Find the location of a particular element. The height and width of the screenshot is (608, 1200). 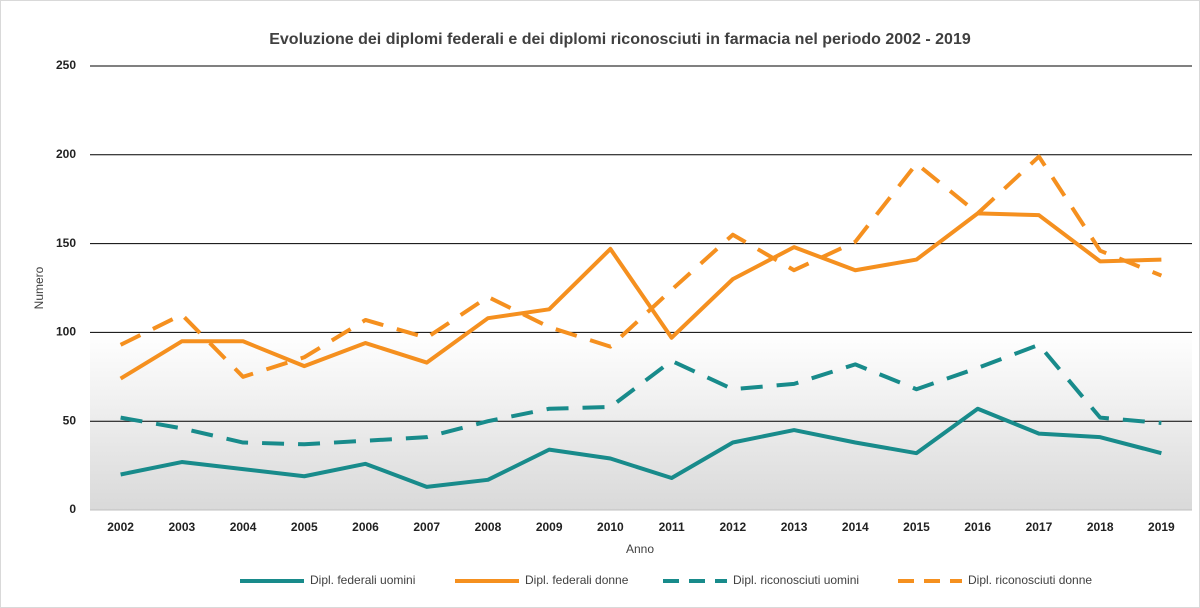

x-tick-label: 2007 is located at coordinates (426, 527).